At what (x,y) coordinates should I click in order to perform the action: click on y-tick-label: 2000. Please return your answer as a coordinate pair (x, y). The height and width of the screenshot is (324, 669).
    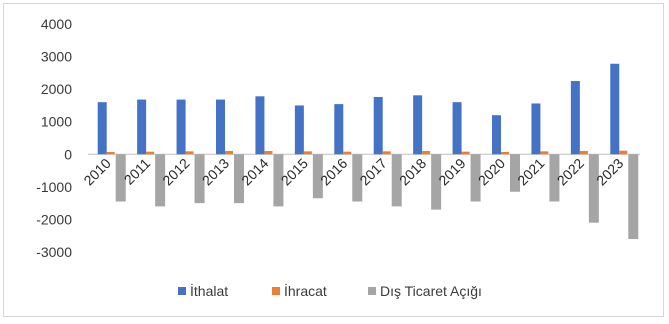
    Looking at the image, I should click on (56, 89).